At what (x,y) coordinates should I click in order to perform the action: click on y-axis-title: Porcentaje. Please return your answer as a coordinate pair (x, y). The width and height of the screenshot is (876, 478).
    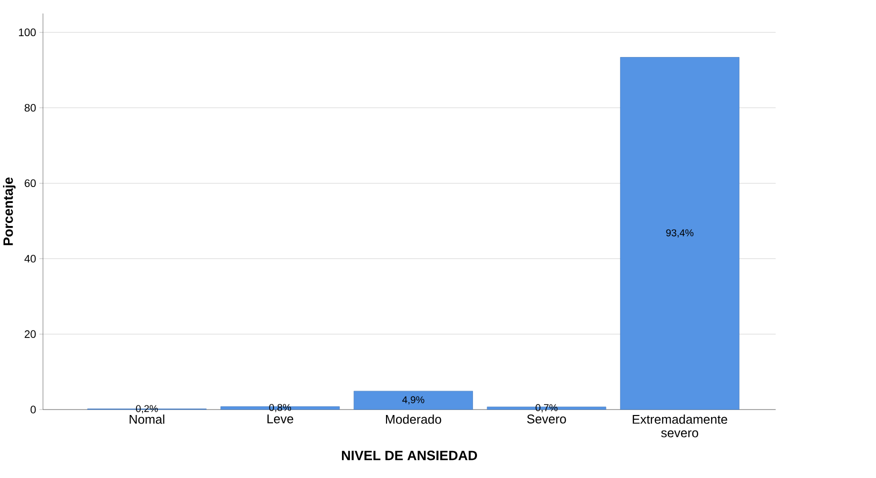
    Looking at the image, I should click on (9, 211).